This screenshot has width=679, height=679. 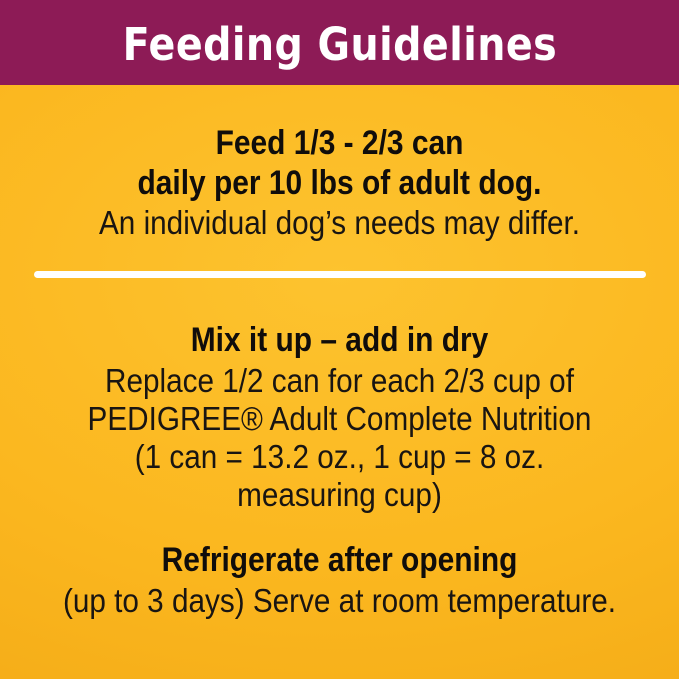 What do you see at coordinates (339, 143) in the screenshot?
I see `feeding-amount-line1: Feed 1/3 - 2/3 can` at bounding box center [339, 143].